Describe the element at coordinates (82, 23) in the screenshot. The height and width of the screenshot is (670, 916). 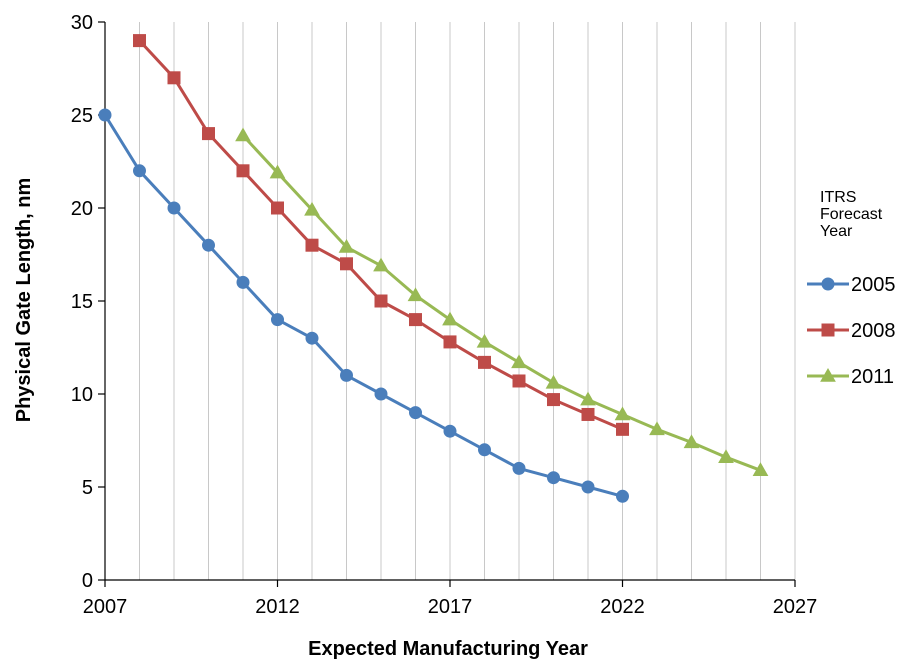
I see `y-tick-label: 30` at that location.